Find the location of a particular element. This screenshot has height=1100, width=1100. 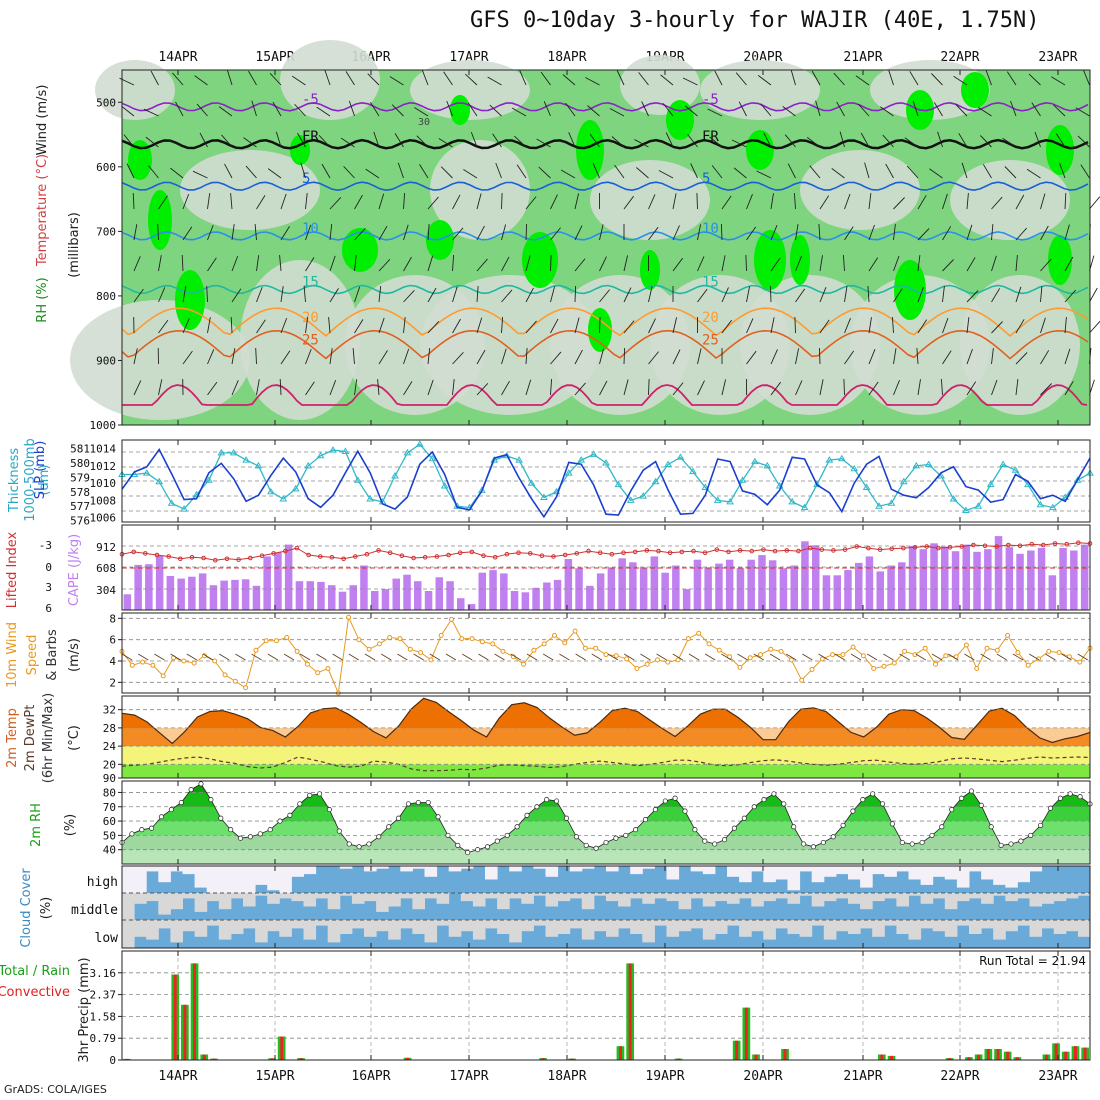

lifted-axis-label: Lifted Index is located at coordinates (12, 569).